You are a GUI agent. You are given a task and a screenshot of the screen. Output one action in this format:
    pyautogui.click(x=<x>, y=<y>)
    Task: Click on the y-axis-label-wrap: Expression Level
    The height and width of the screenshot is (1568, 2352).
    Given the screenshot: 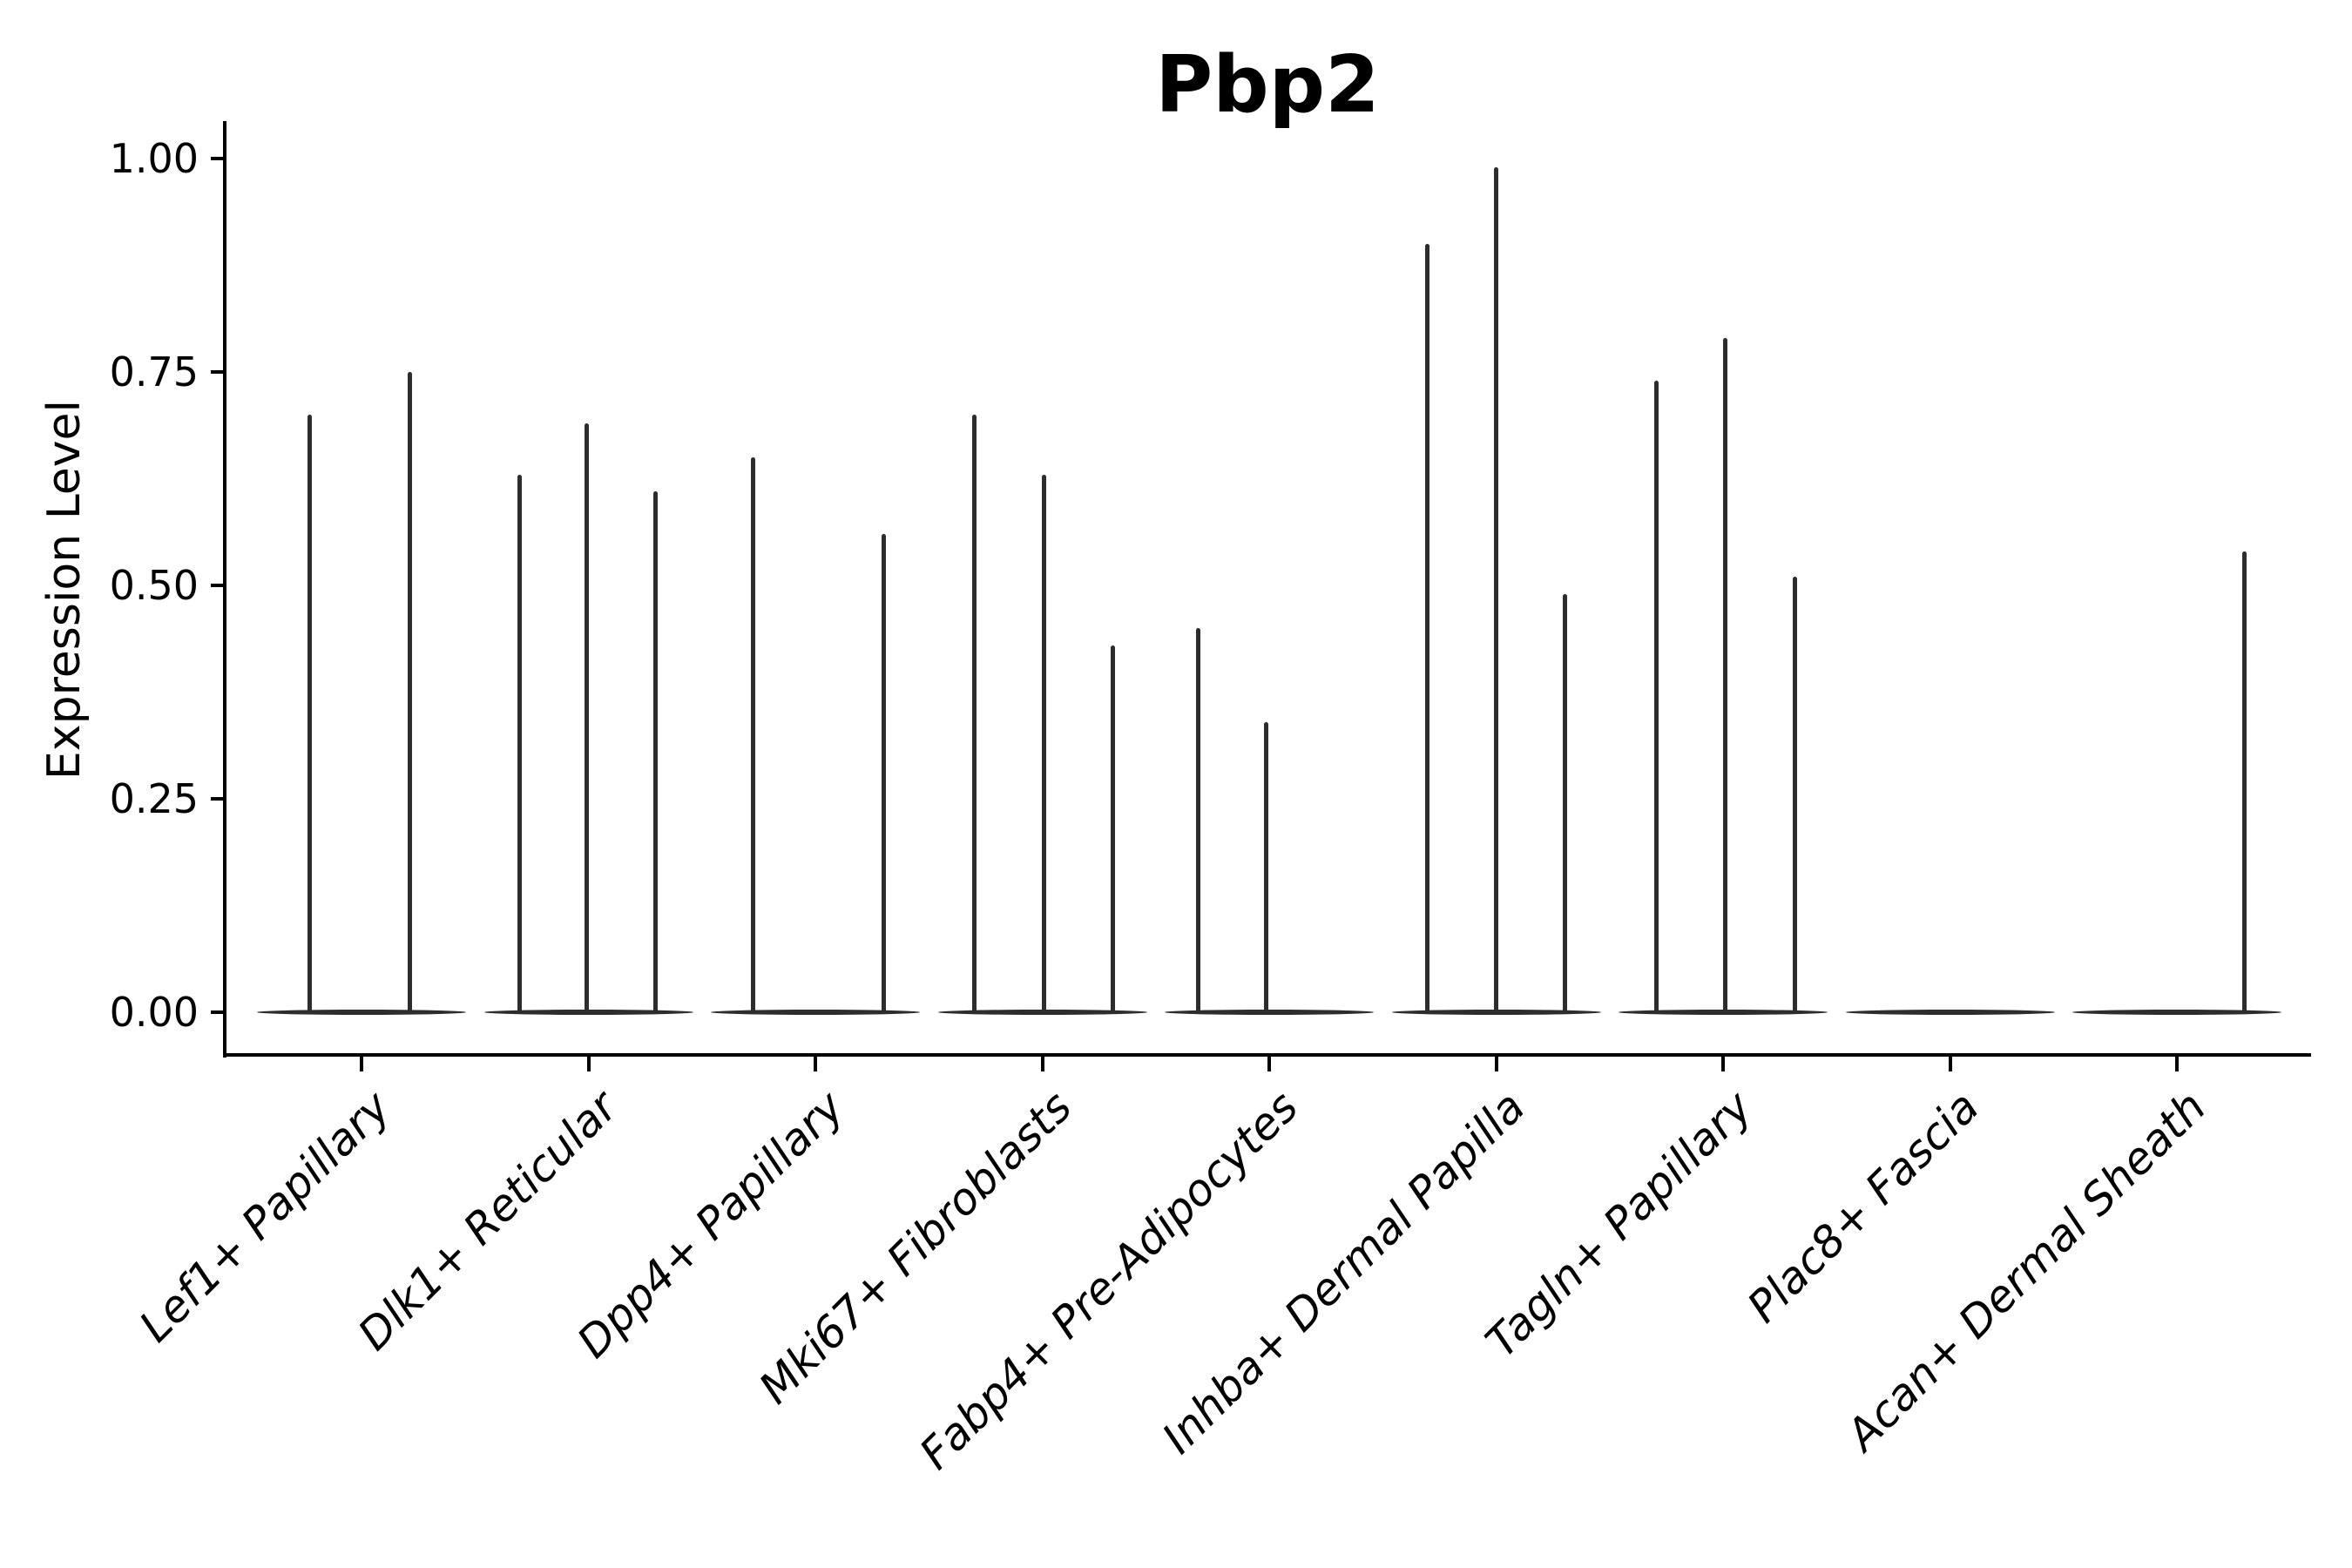 What is the action you would take?
    pyautogui.click(x=64, y=590)
    